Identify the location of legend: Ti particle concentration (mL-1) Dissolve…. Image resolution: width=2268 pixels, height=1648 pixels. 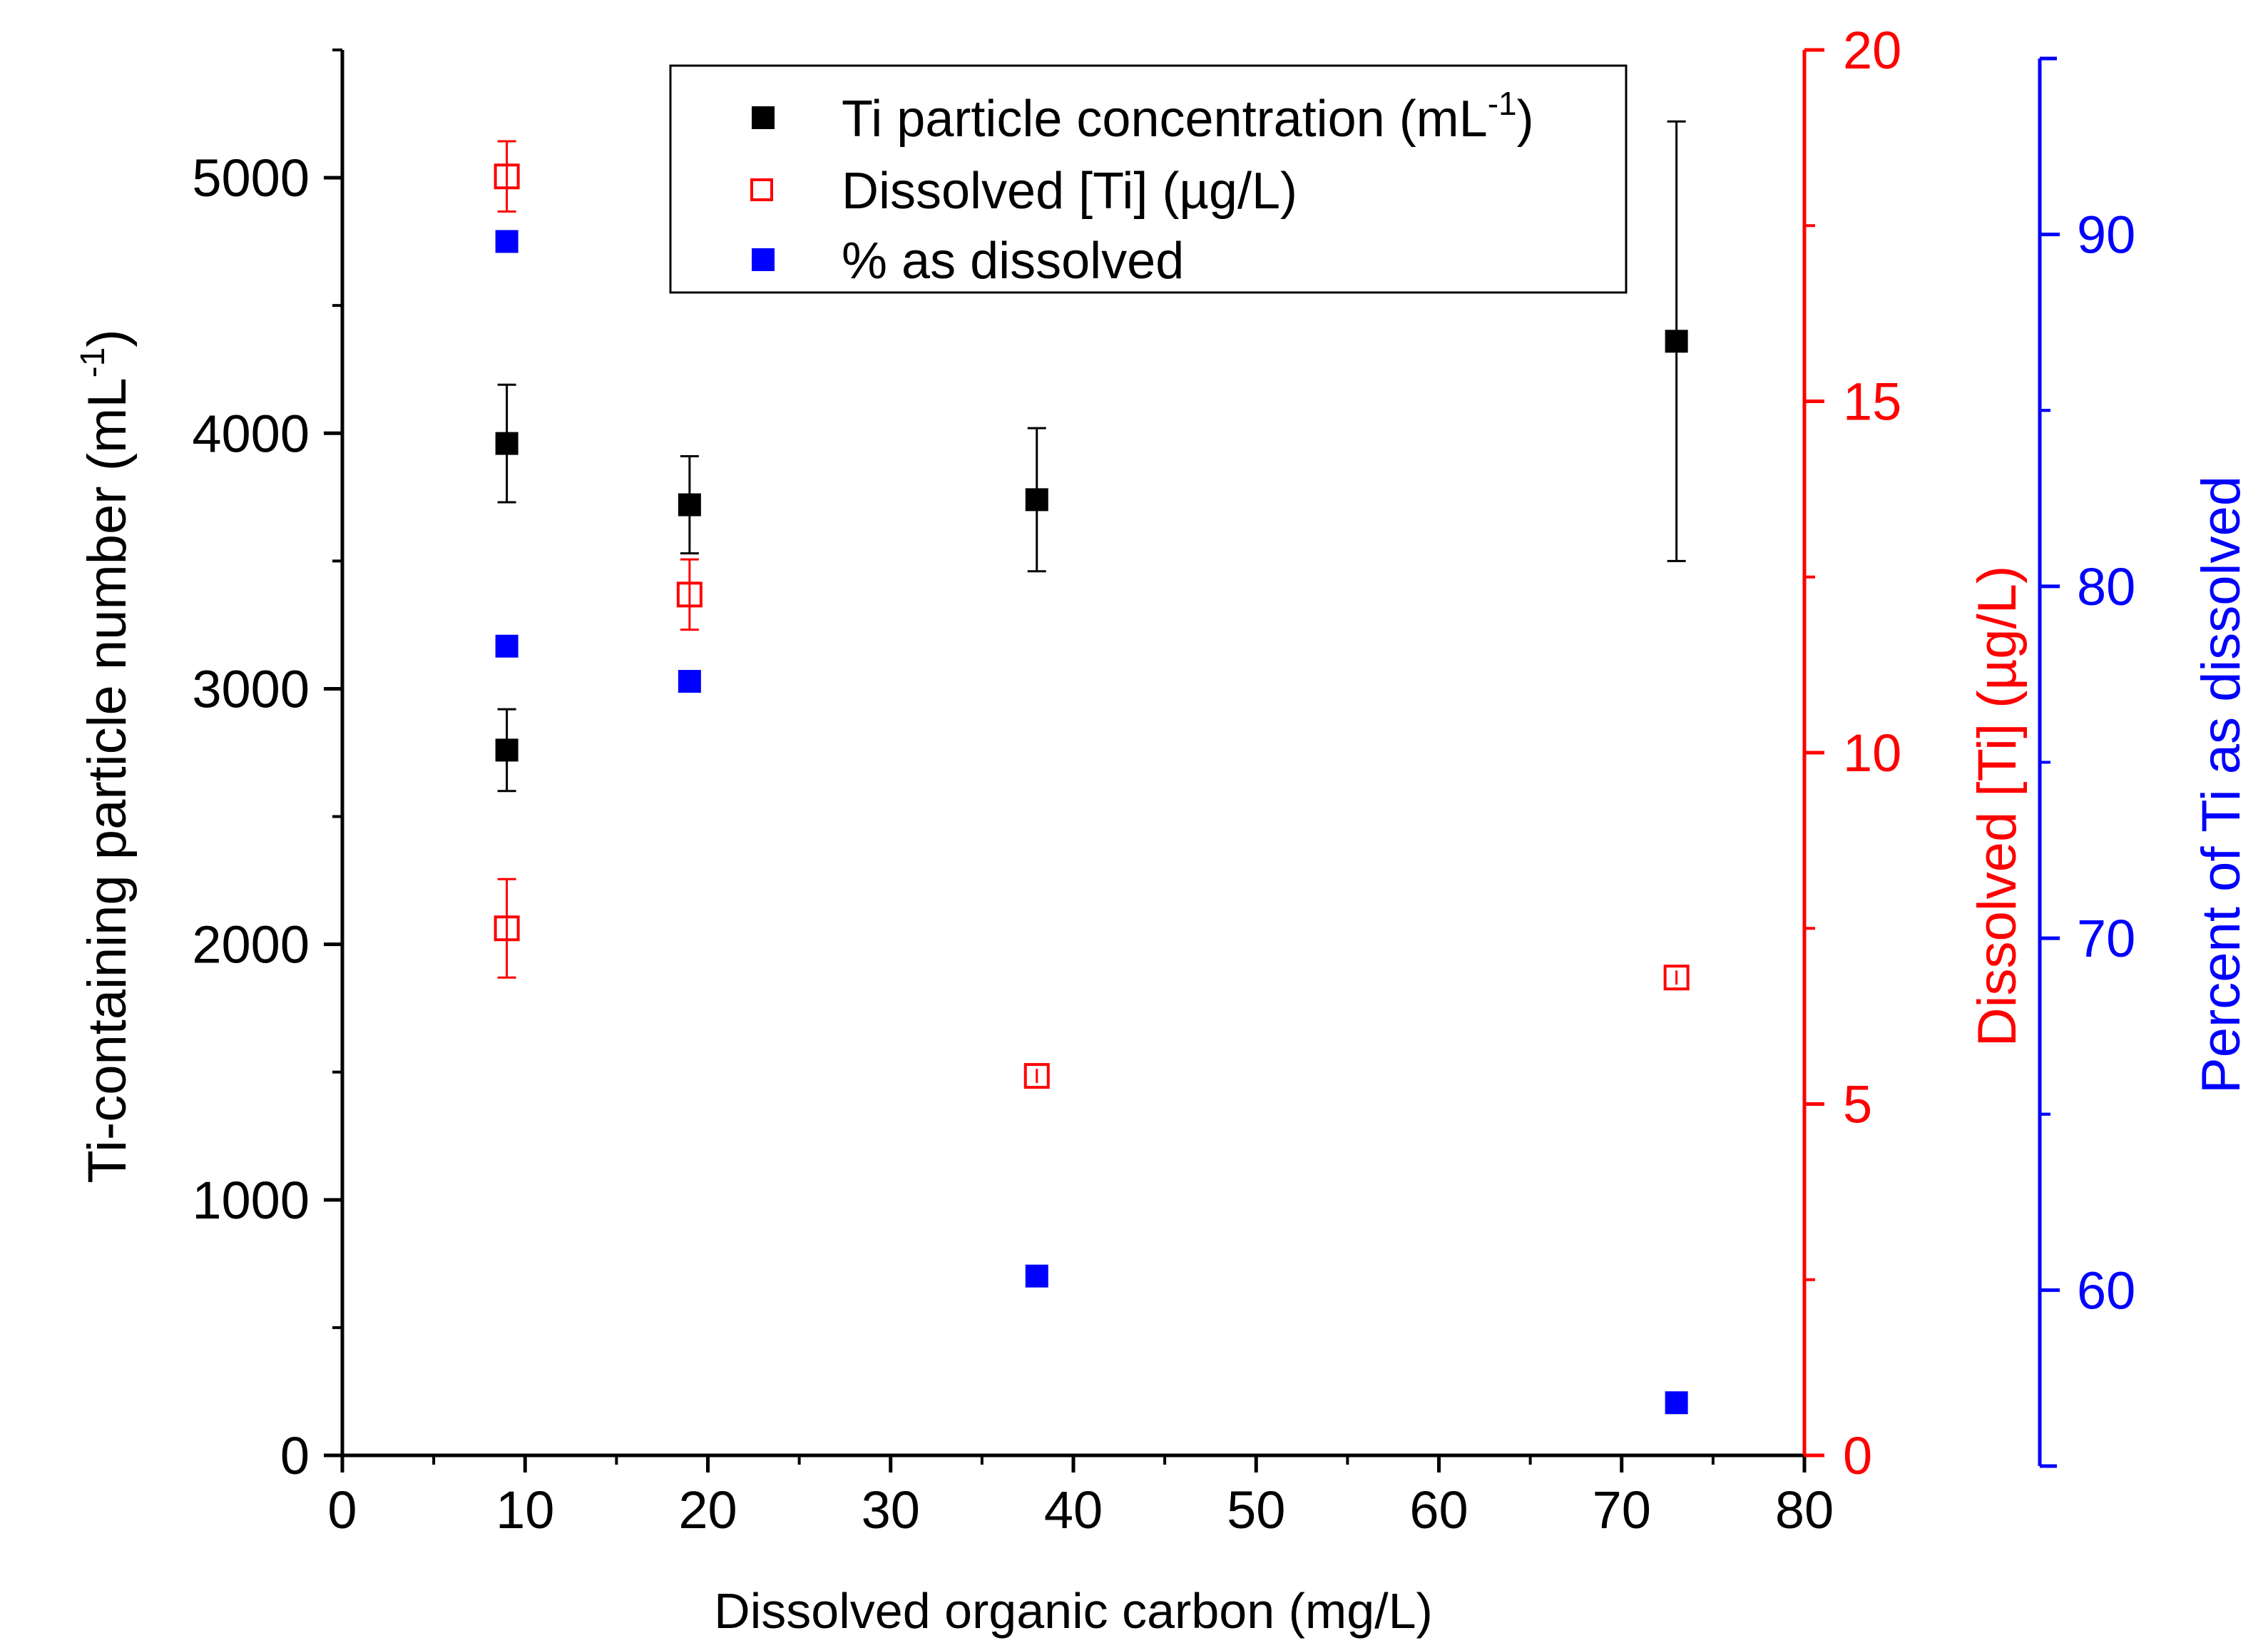
(1148, 179).